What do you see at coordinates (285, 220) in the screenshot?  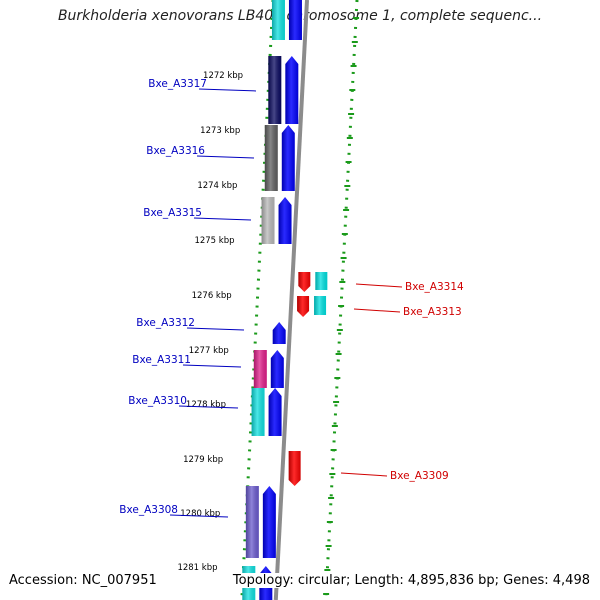 I see `forward-gene-arrow-Bxe_A3315` at bounding box center [285, 220].